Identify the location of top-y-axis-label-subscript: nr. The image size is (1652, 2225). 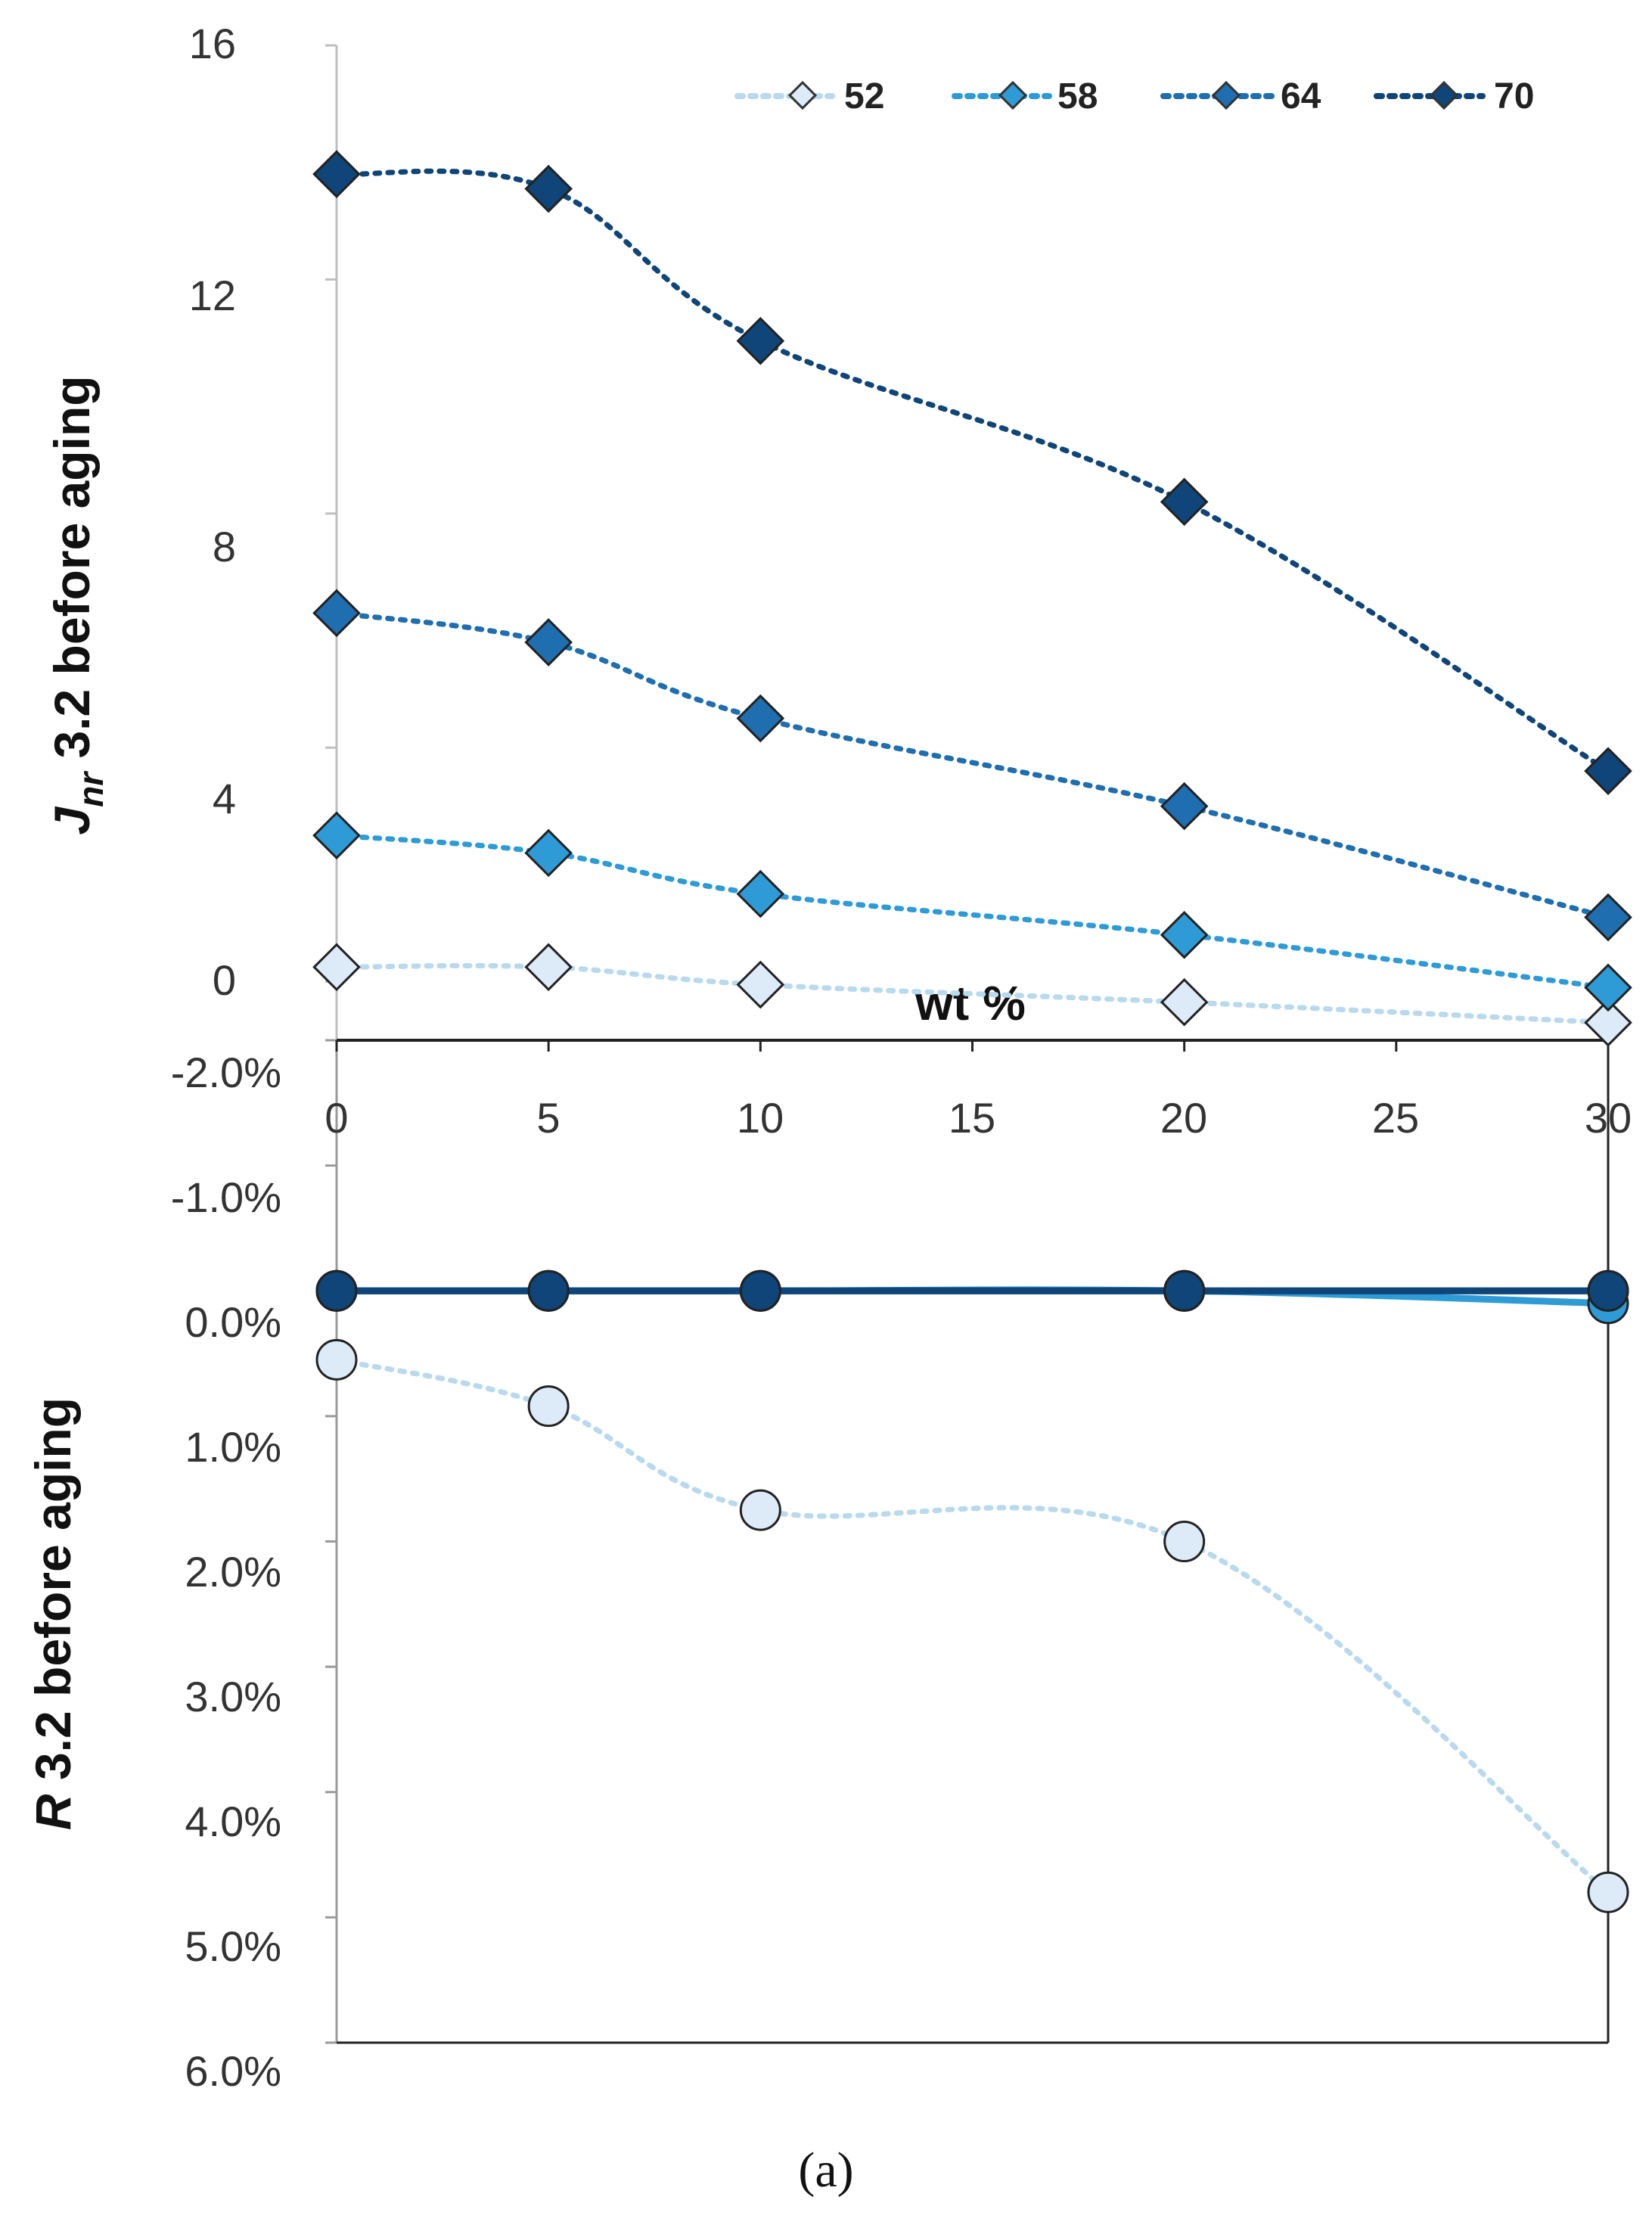
(90, 789).